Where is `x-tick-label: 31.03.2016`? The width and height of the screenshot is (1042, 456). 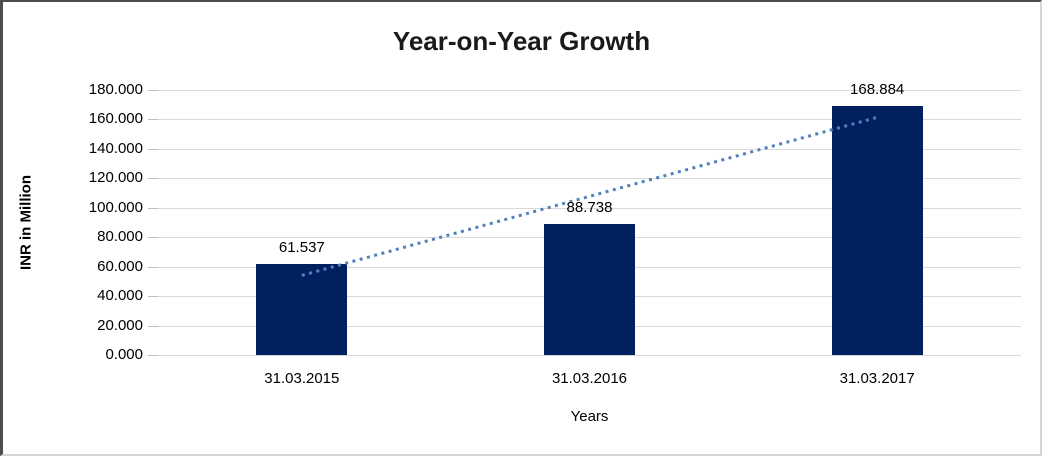 x-tick-label: 31.03.2016 is located at coordinates (589, 378).